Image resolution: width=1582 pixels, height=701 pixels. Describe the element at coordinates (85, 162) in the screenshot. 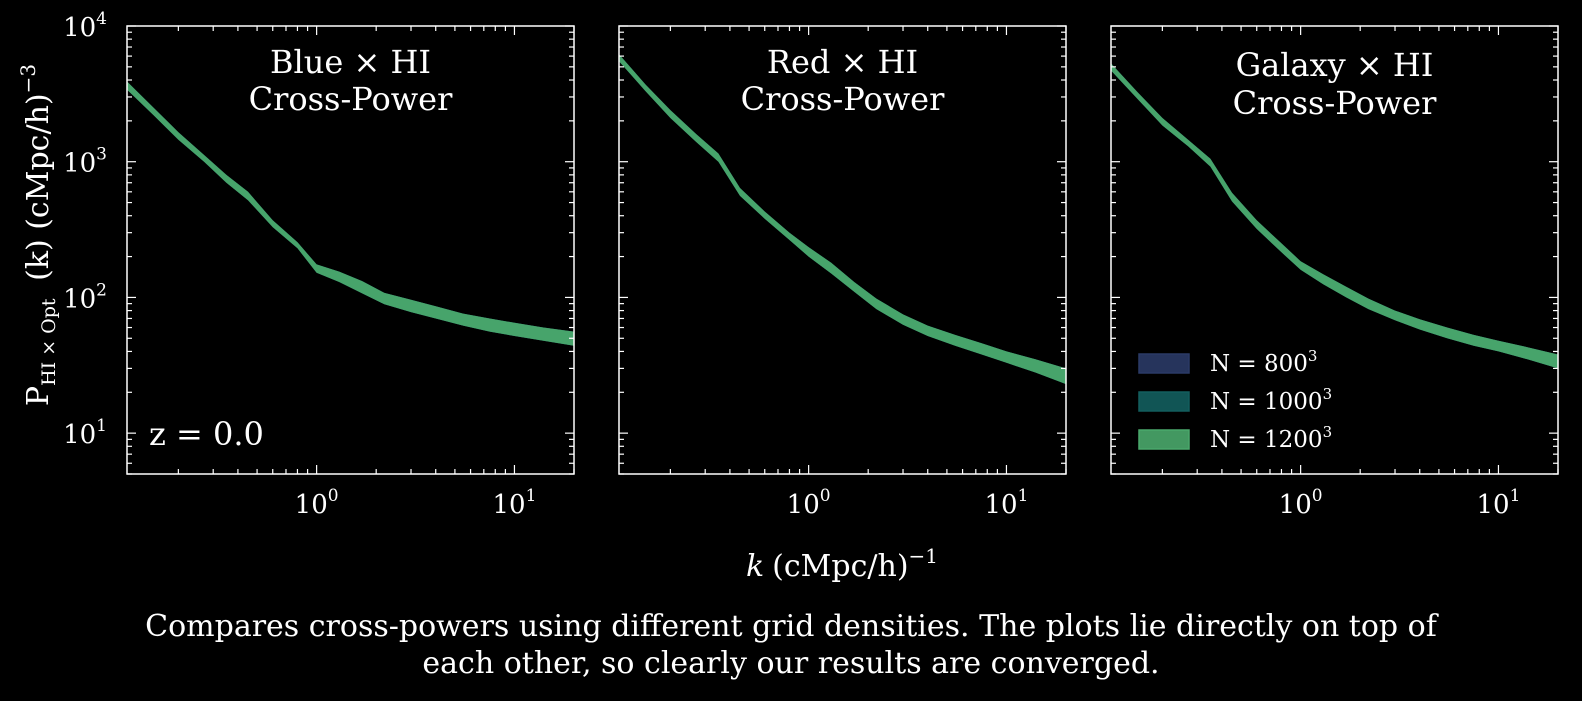

I see `y-tick-label: 10³` at that location.